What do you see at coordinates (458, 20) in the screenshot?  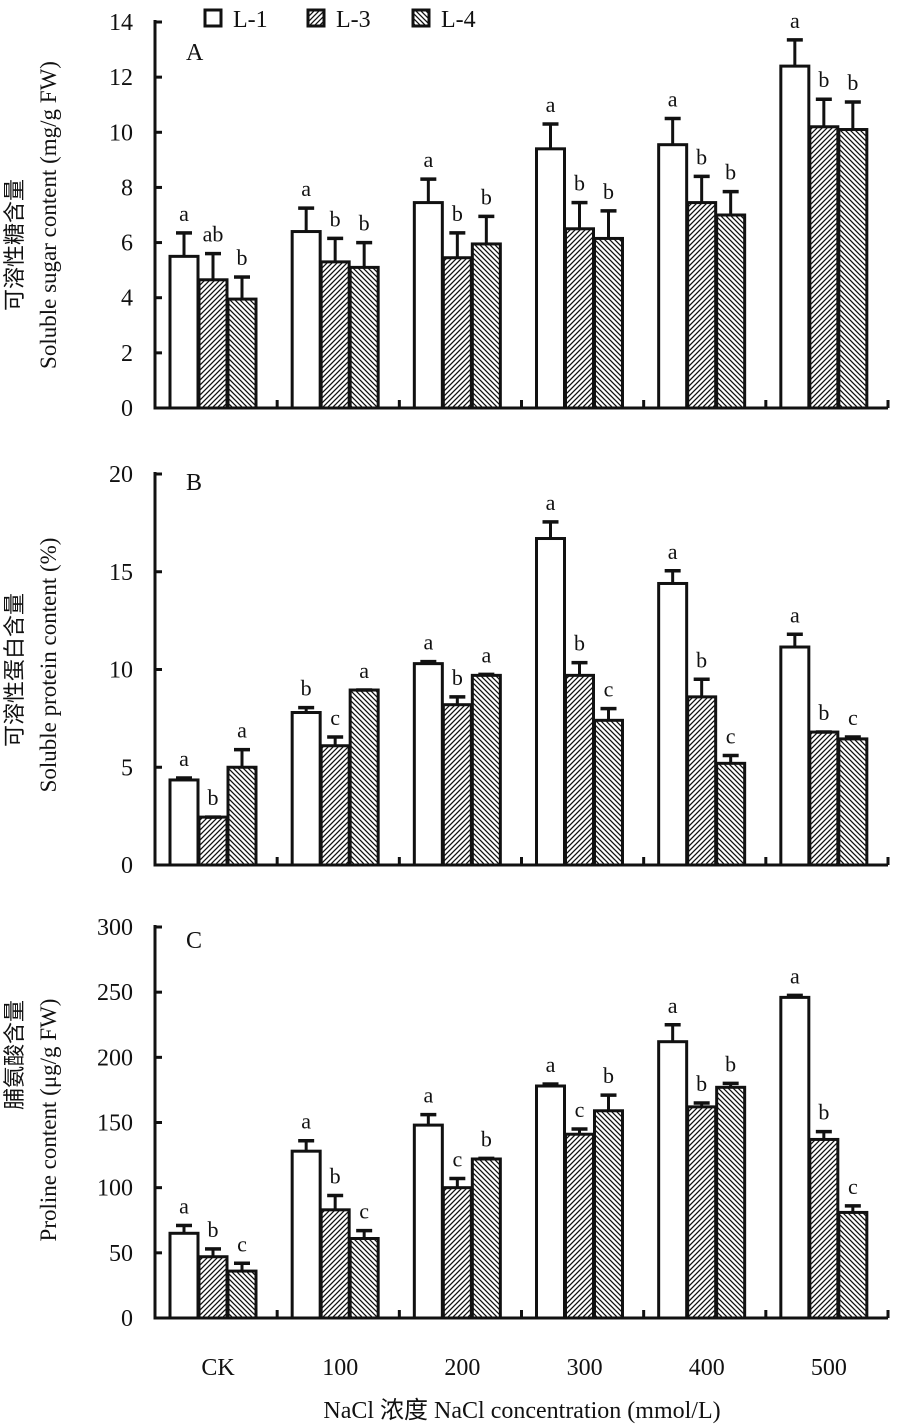 I see `legend-label: L-4` at bounding box center [458, 20].